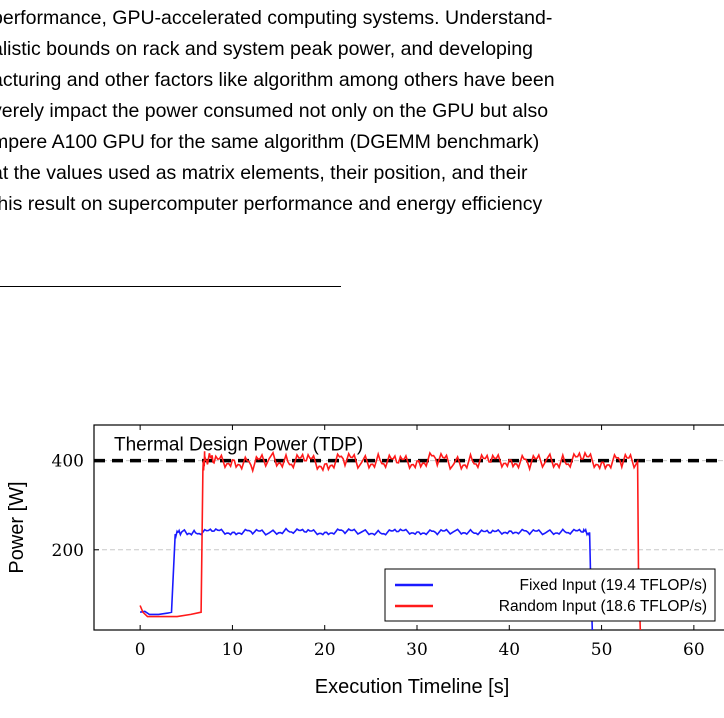  What do you see at coordinates (417, 650) in the screenshot?
I see `x-tick-label-30: 30` at bounding box center [417, 650].